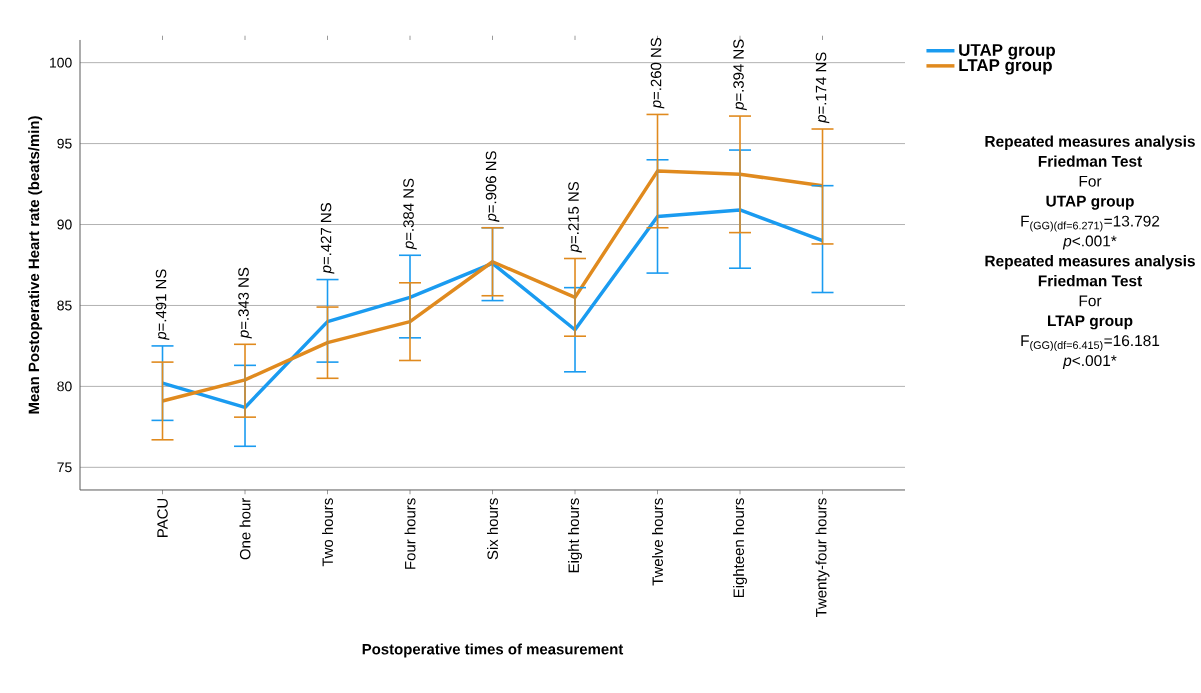 This screenshot has width=1201, height=693. Describe the element at coordinates (575, 535) in the screenshot. I see `x-tick-label: Eight hours` at that location.